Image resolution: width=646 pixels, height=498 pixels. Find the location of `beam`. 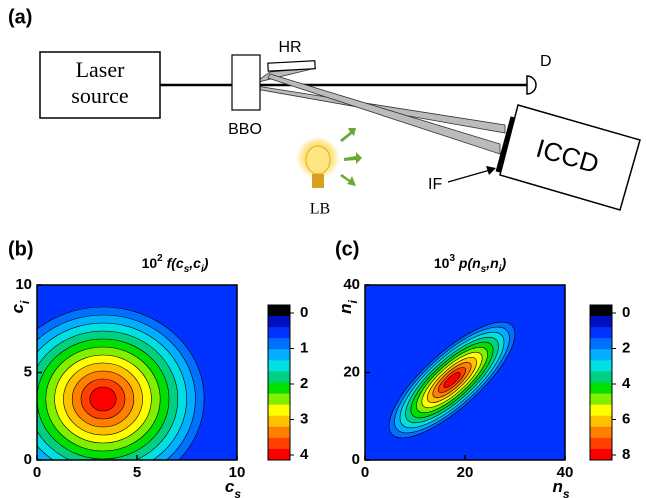

beam is located at coordinates (384, 114).